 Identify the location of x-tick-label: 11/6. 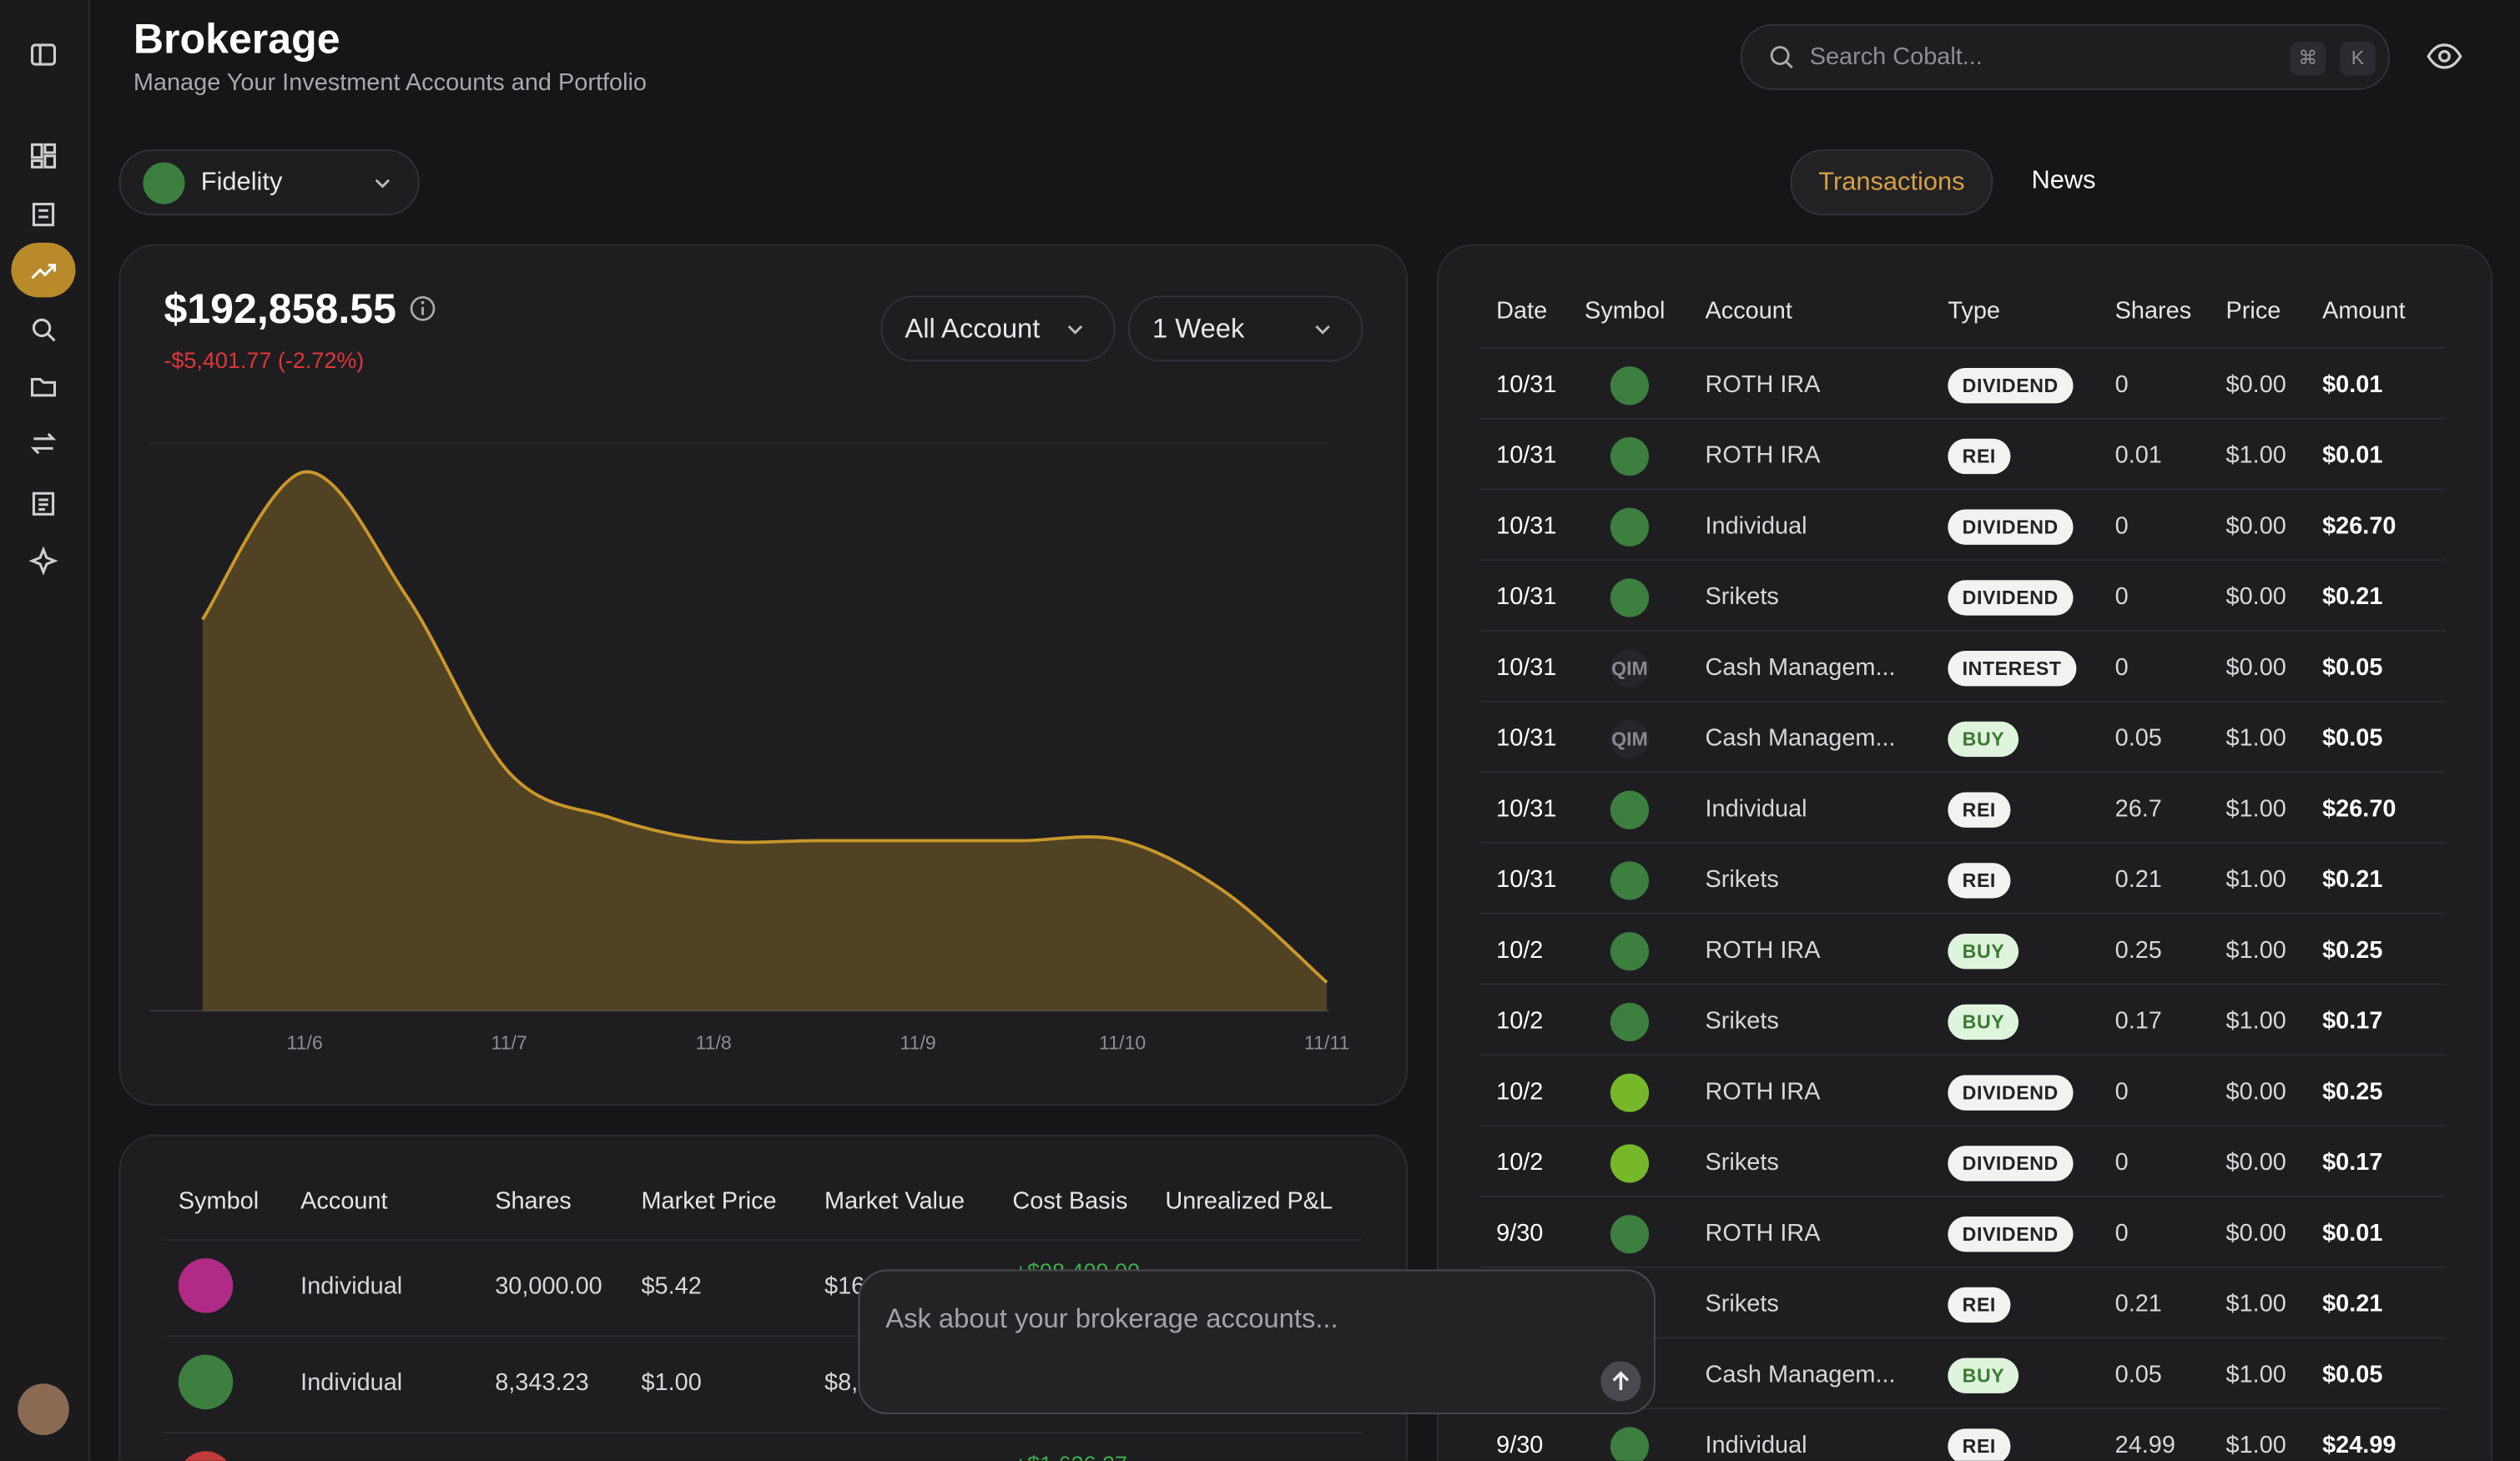
(305, 1043).